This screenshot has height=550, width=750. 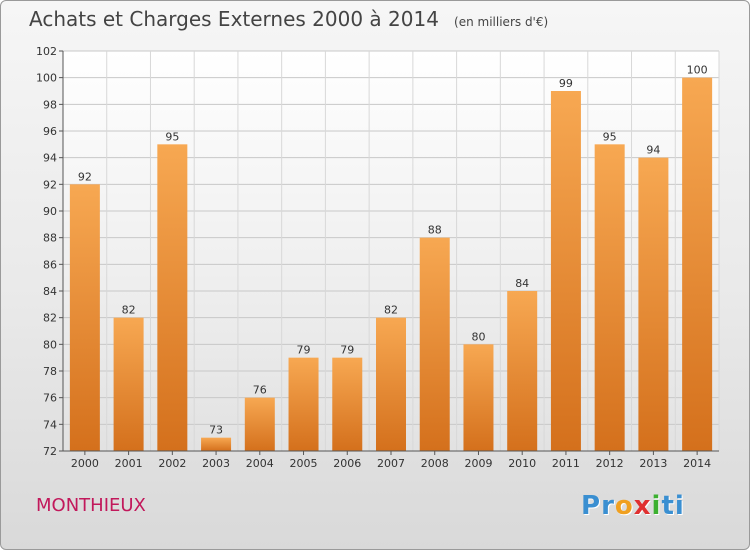 What do you see at coordinates (591, 506) in the screenshot?
I see `proxiti-logo-letter: P` at bounding box center [591, 506].